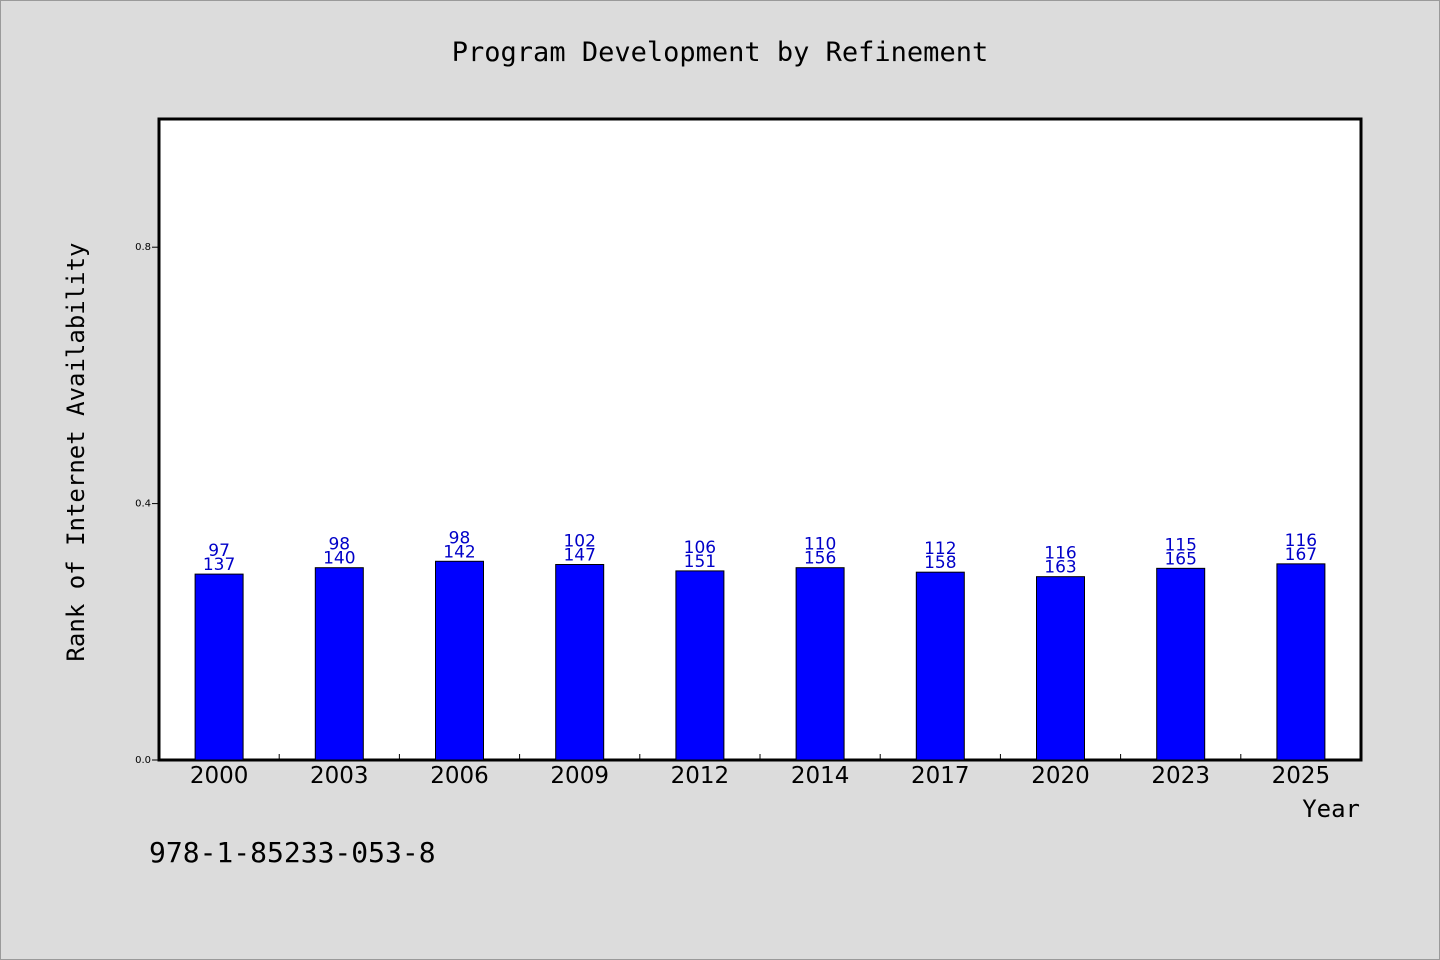 The image size is (1440, 960). Describe the element at coordinates (820, 559) in the screenshot. I see `bar-label-bottom: 156` at that location.